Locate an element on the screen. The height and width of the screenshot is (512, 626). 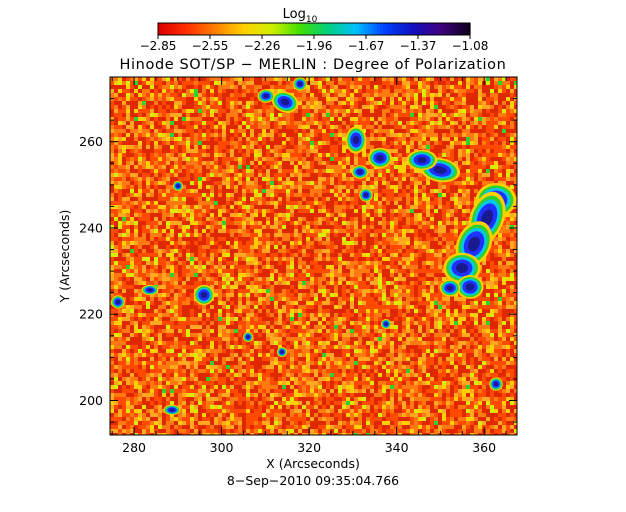
x-axis-label: X (Arcseconds) is located at coordinates (313, 463).